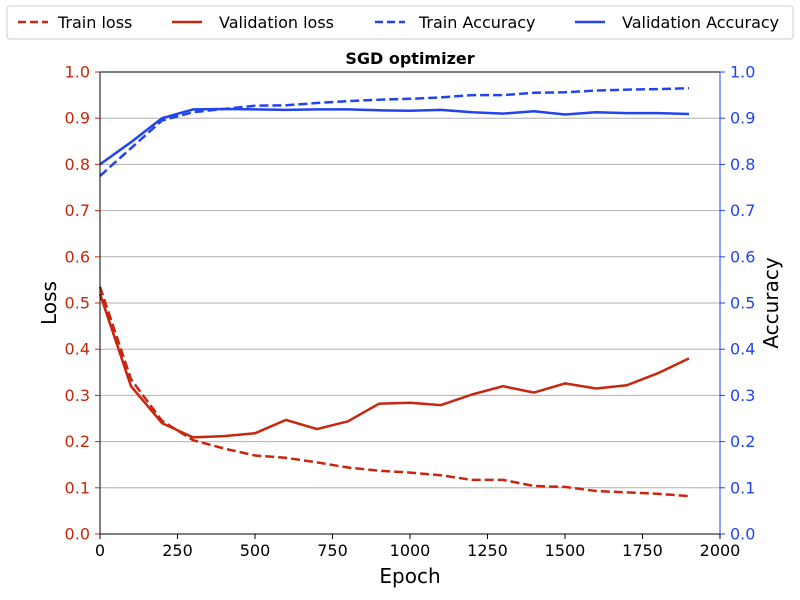 Image resolution: width=800 pixels, height=600 pixels. I want to click on chart-title: SGD optimizer, so click(409, 58).